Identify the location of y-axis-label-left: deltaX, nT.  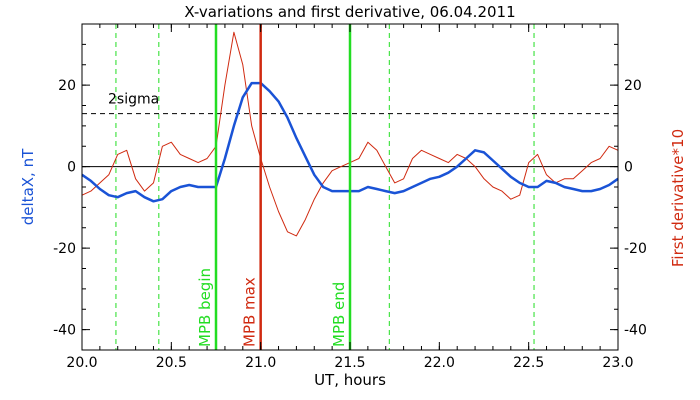
(28, 186).